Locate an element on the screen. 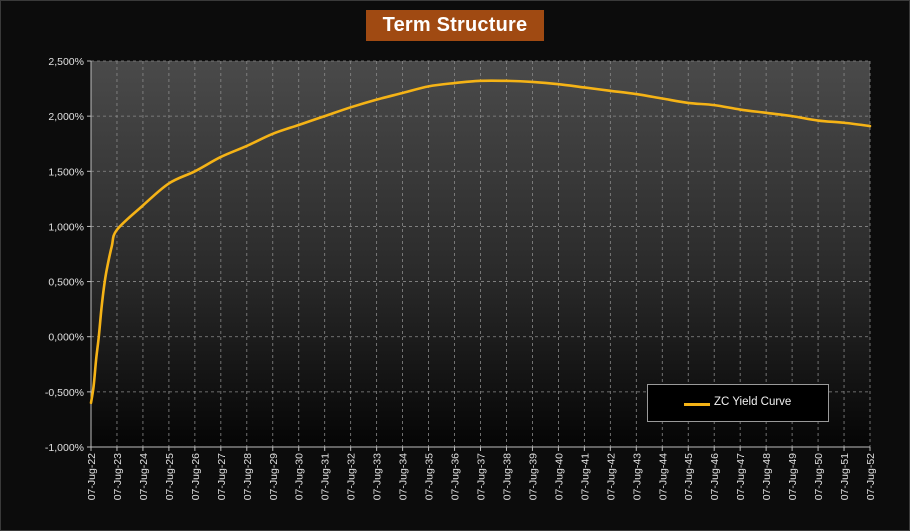 This screenshot has height=531, width=910. y-tick-label: -0,500% is located at coordinates (64, 393).